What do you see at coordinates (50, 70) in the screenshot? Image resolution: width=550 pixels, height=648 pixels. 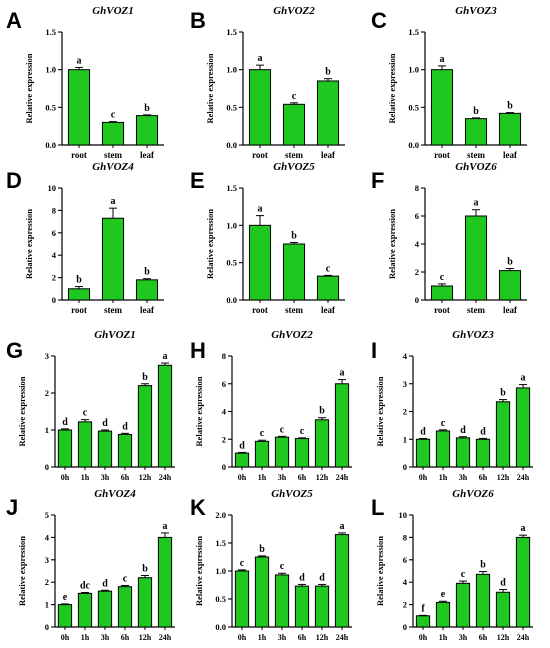 I see `y-tick-label: 1.0` at bounding box center [50, 70].